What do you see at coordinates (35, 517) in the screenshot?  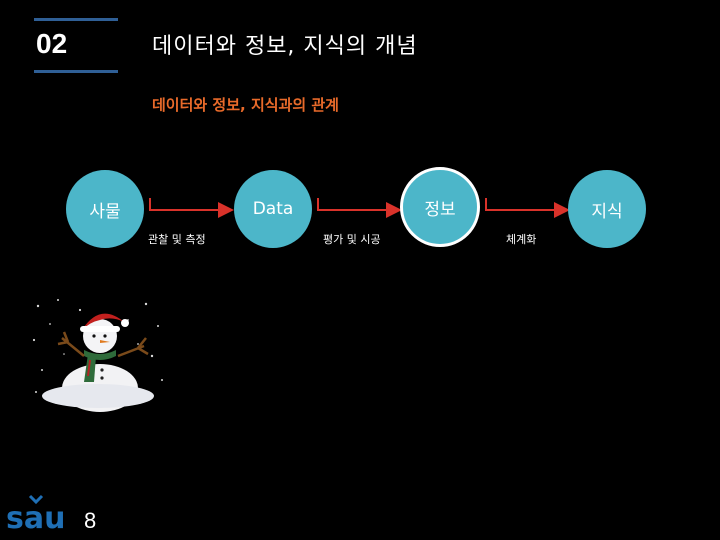 I see `svg-text: sau` at bounding box center [35, 517].